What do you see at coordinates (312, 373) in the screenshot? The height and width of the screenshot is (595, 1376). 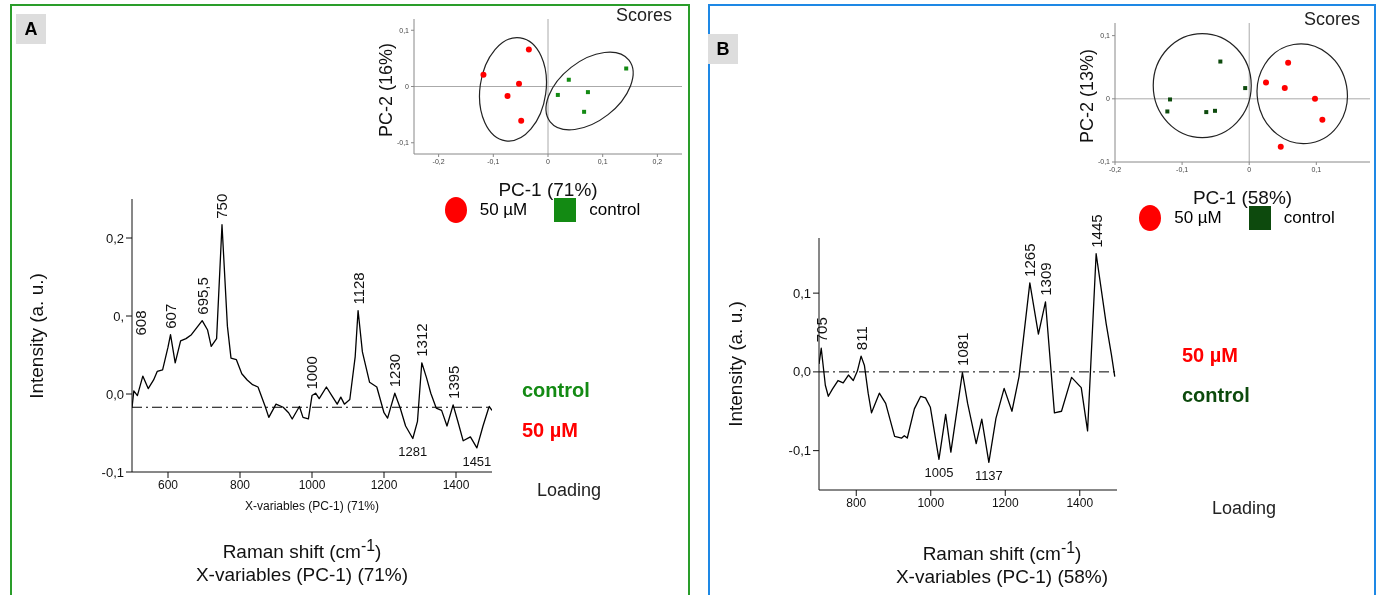 I see `annotation: 1000` at bounding box center [312, 373].